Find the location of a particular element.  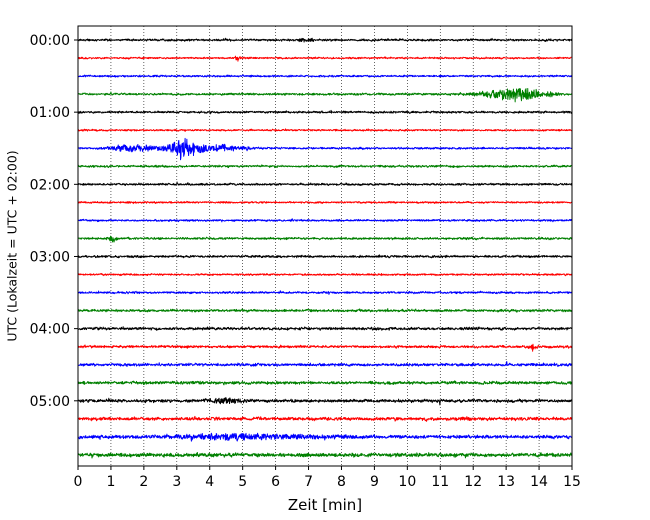

y-axis-title: UTC (Lokalzeit = UTC + 02:00) is located at coordinates (11, 245).